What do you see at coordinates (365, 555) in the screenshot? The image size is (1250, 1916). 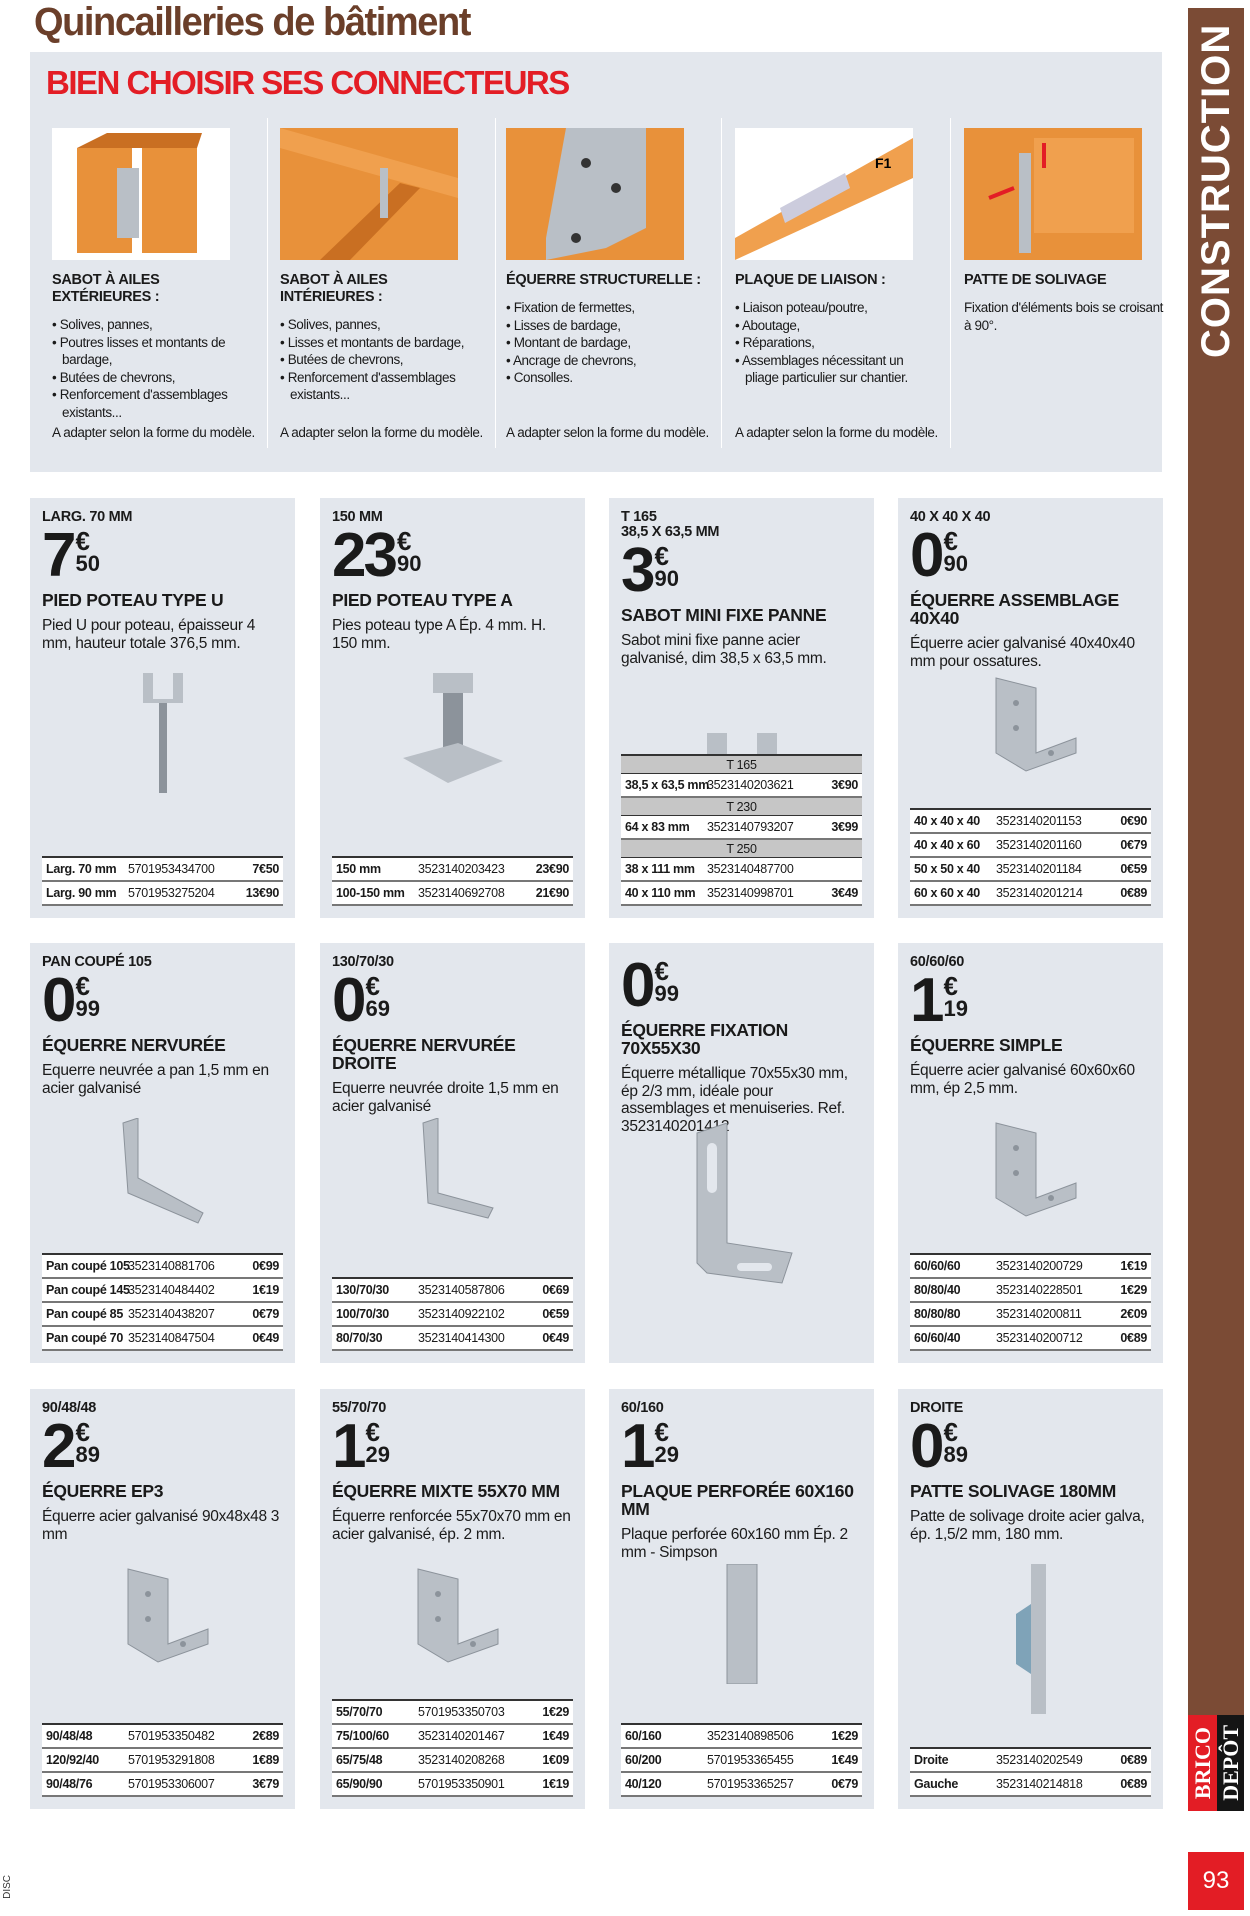 I see `price-integer: 23` at bounding box center [365, 555].